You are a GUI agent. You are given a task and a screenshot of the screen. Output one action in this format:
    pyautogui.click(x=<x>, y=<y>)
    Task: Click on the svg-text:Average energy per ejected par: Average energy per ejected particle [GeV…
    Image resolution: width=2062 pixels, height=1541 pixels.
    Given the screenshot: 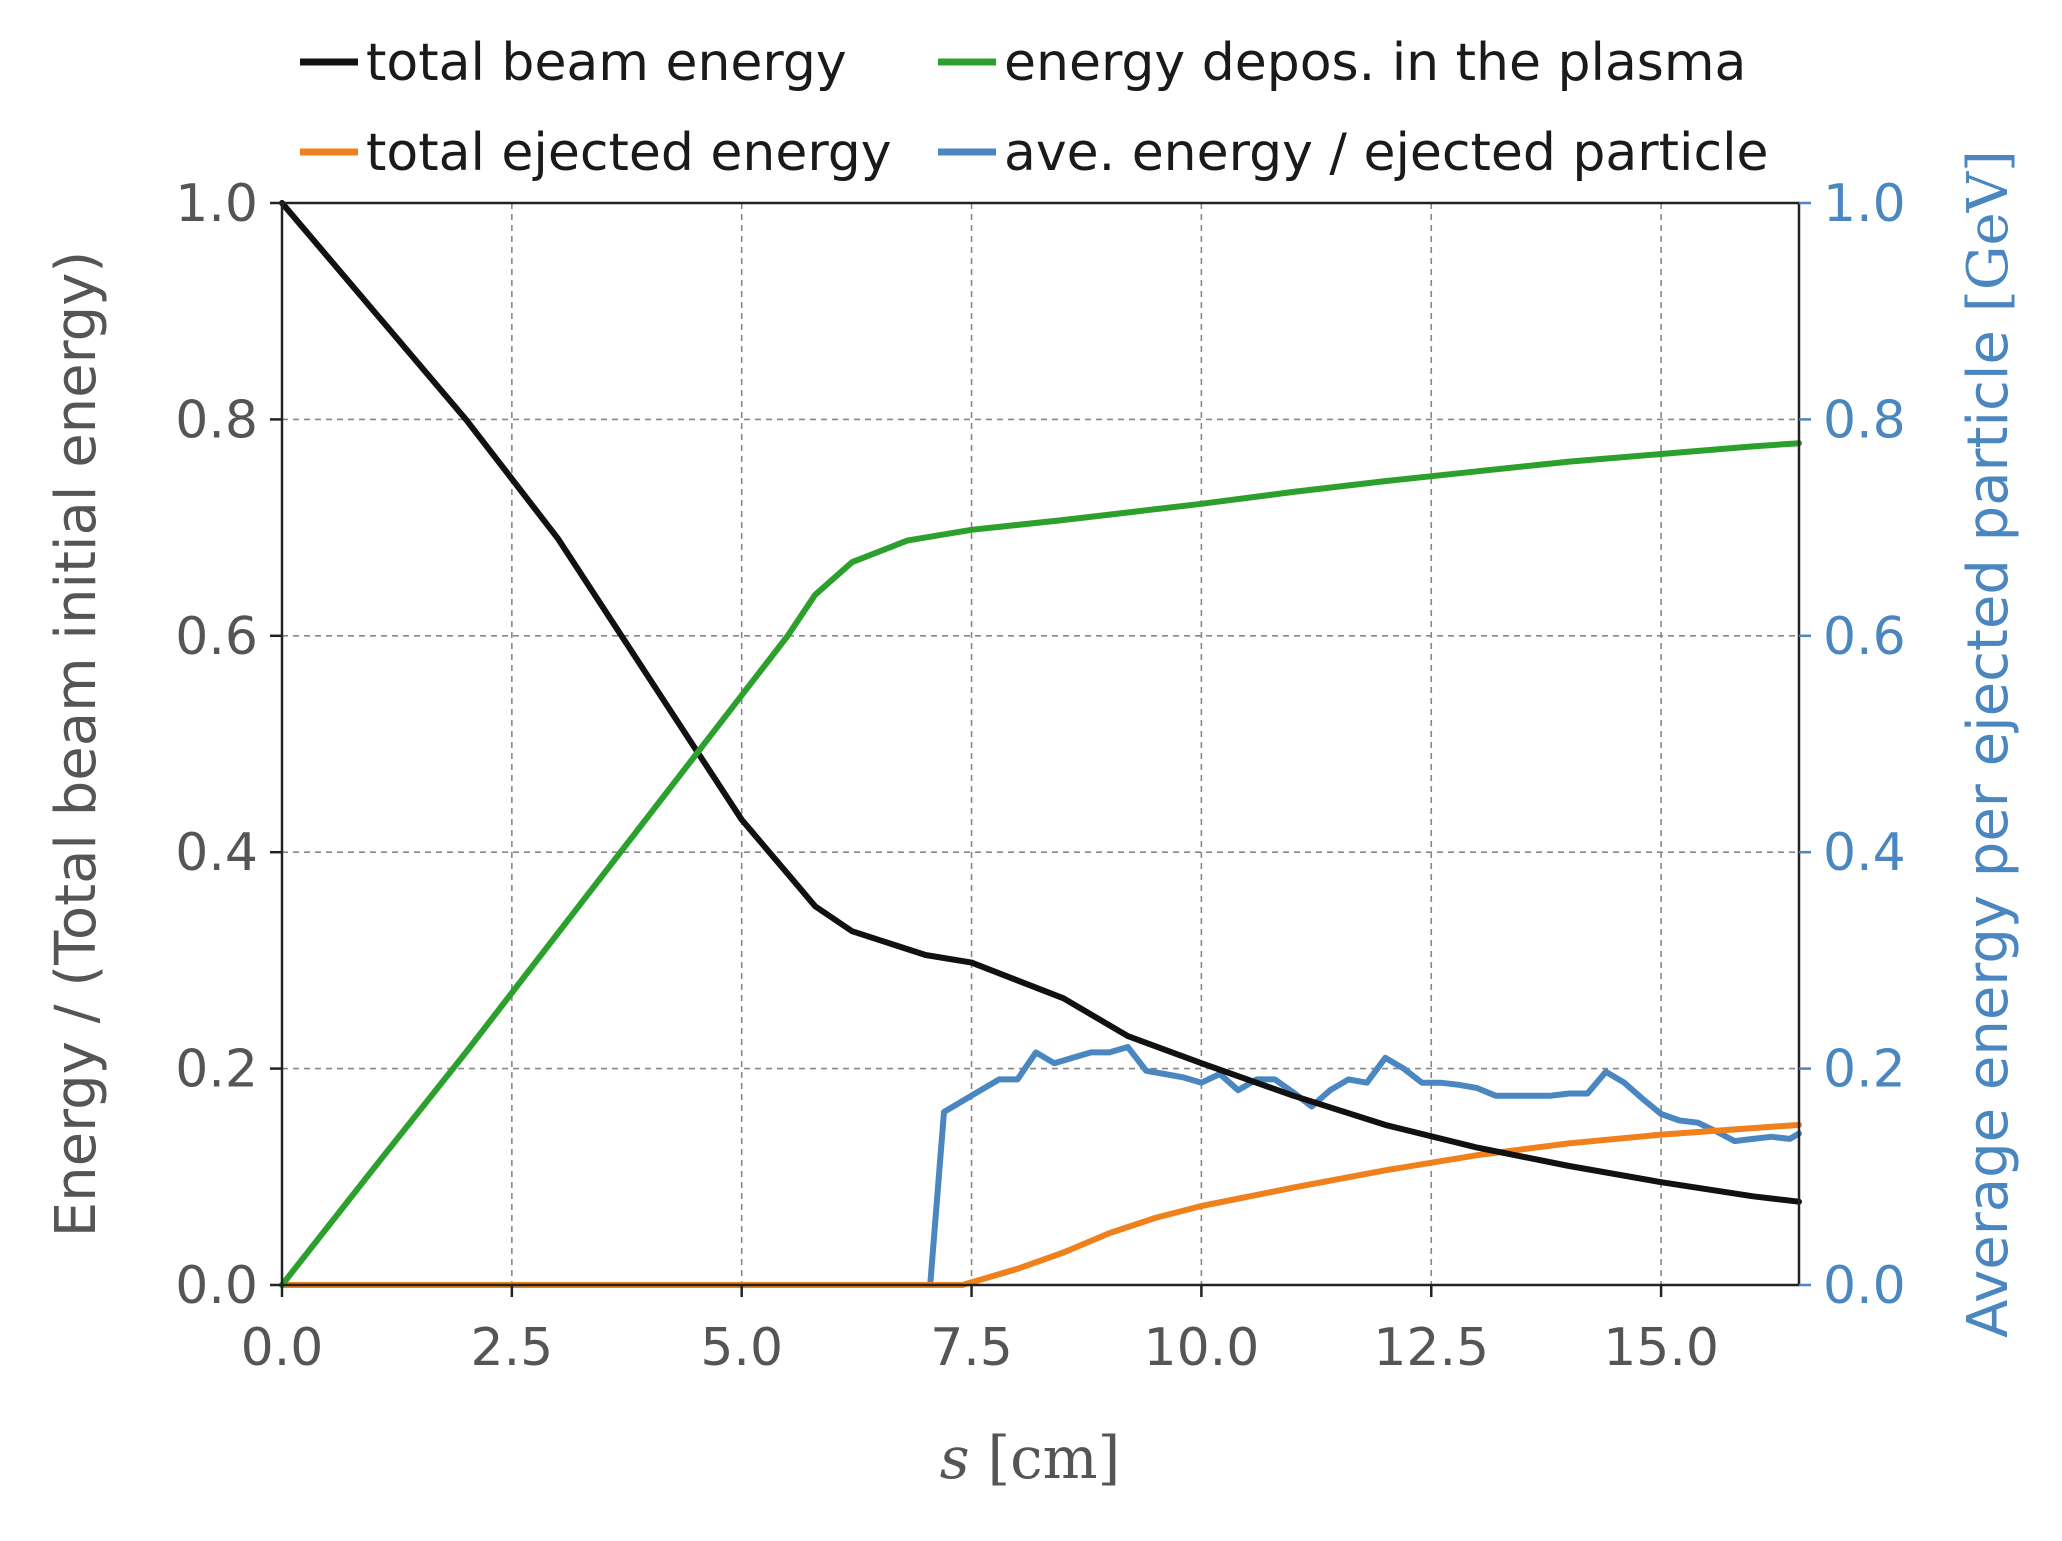 What is the action you would take?
    pyautogui.click(x=1988, y=744)
    